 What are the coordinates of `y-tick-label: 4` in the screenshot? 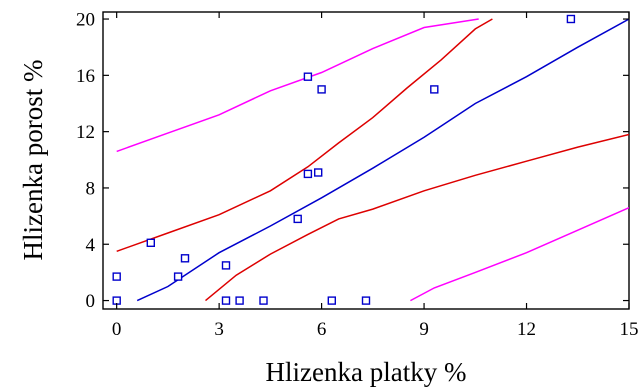 It's located at (91, 245).